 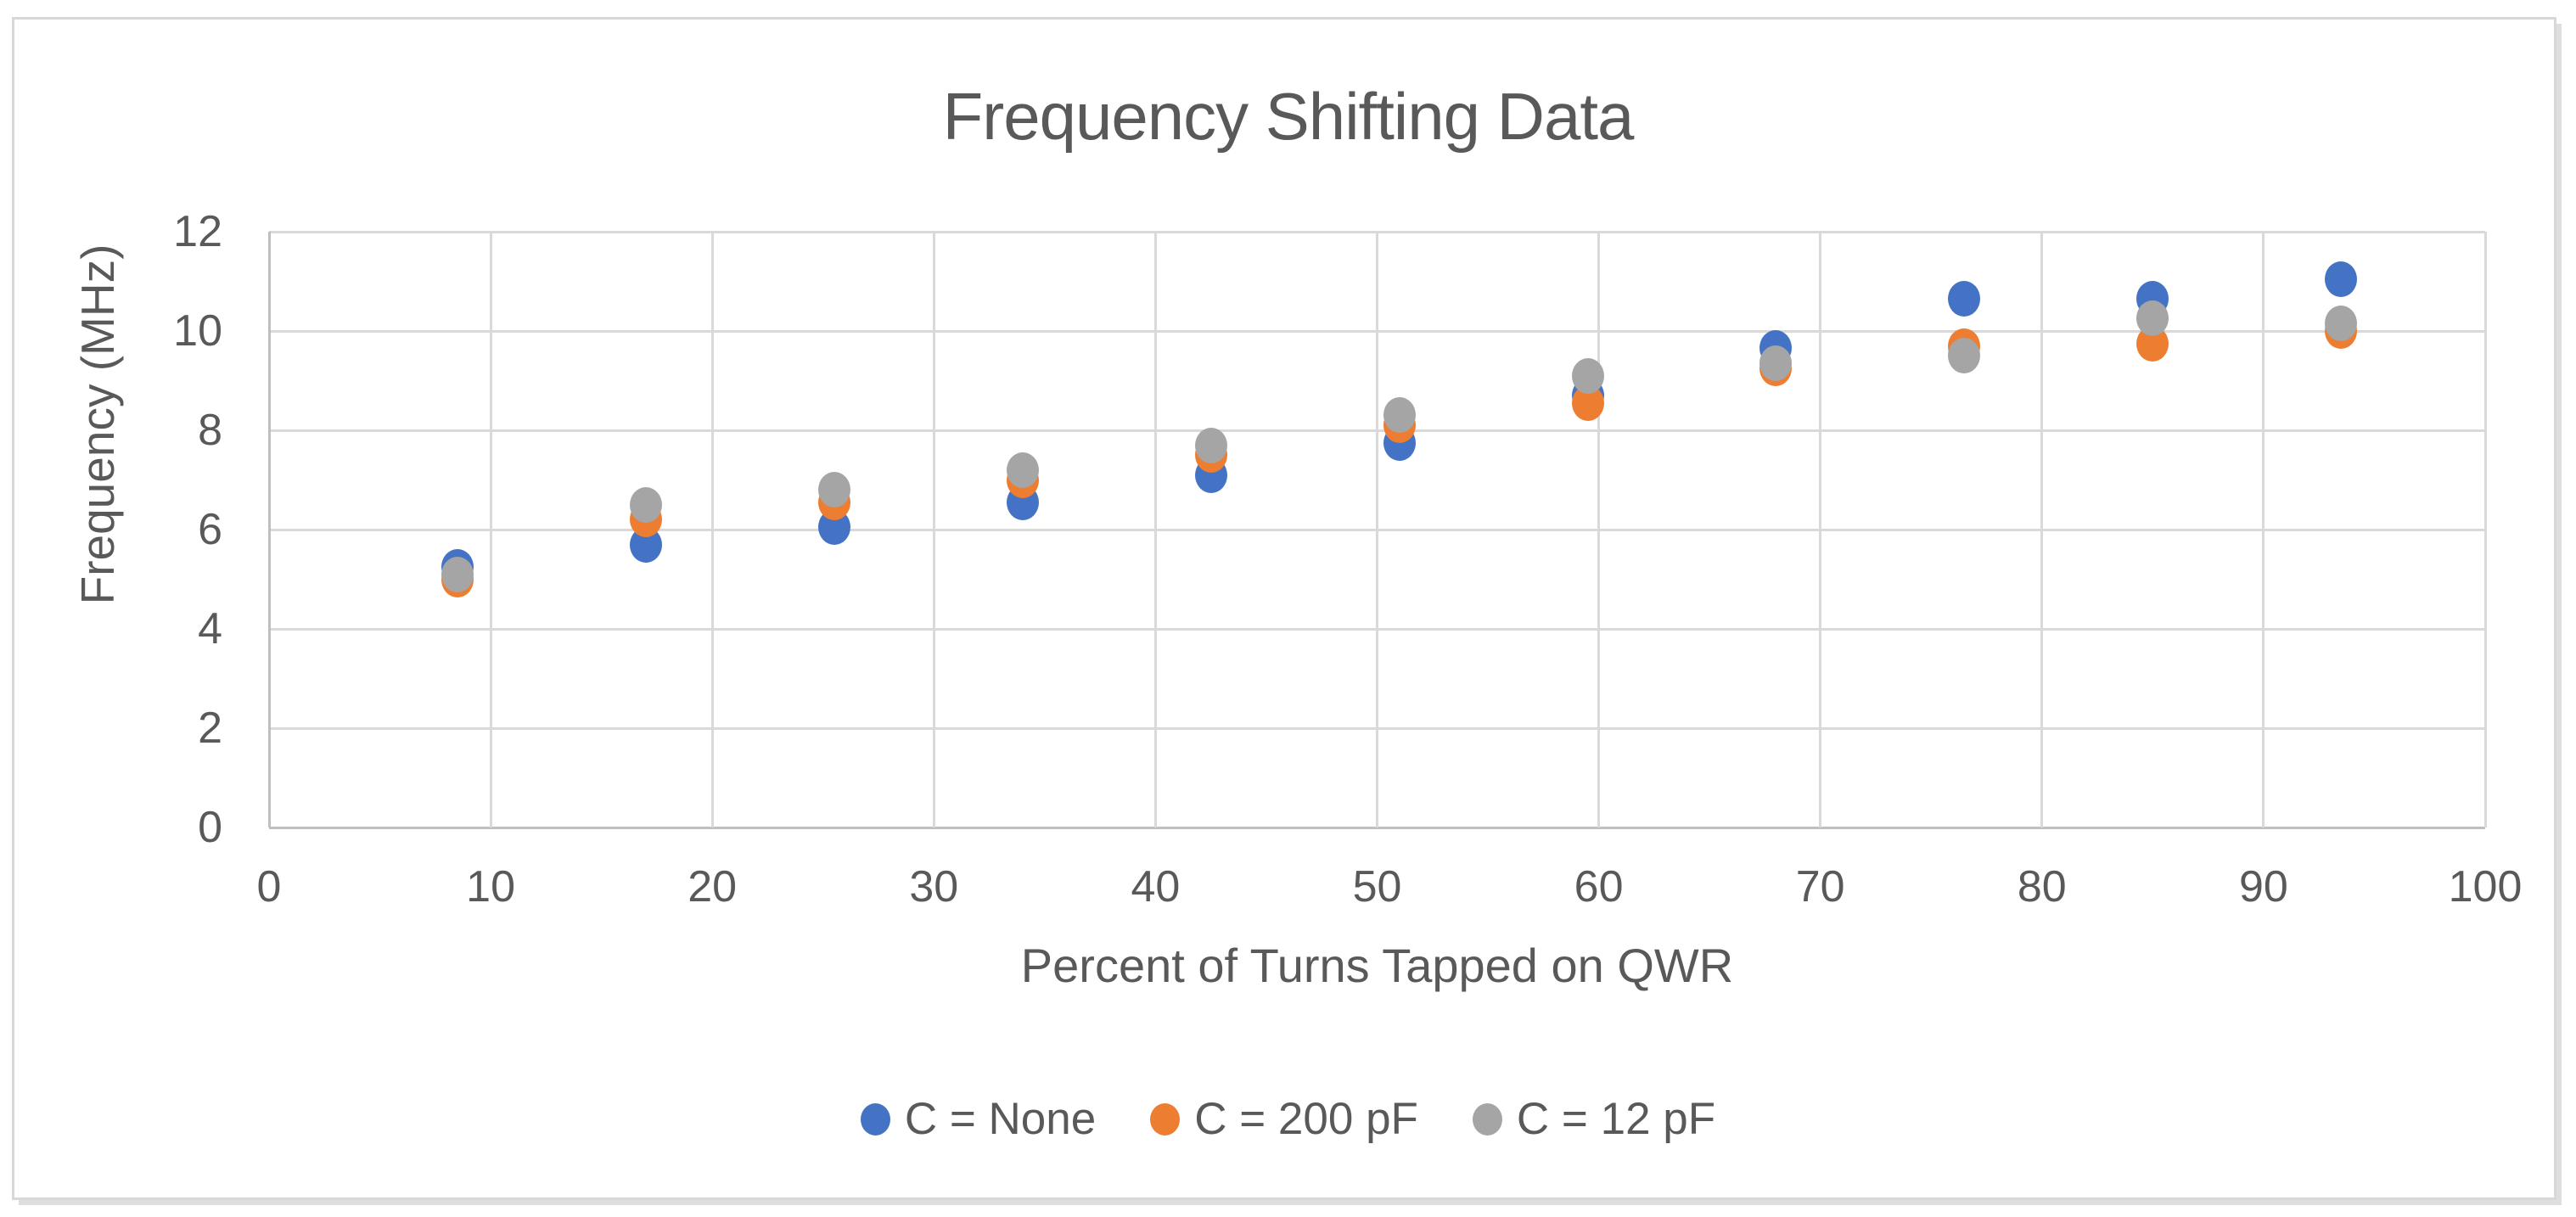 What do you see at coordinates (2263, 887) in the screenshot?
I see `x-tick-label: 90` at bounding box center [2263, 887].